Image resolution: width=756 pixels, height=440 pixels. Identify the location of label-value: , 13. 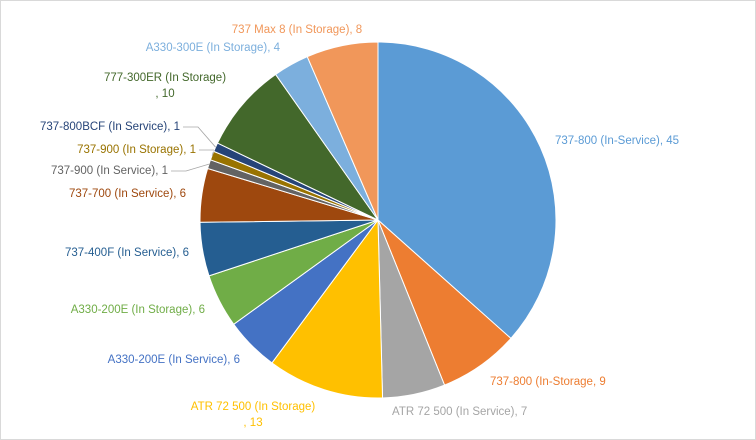
(252, 423).